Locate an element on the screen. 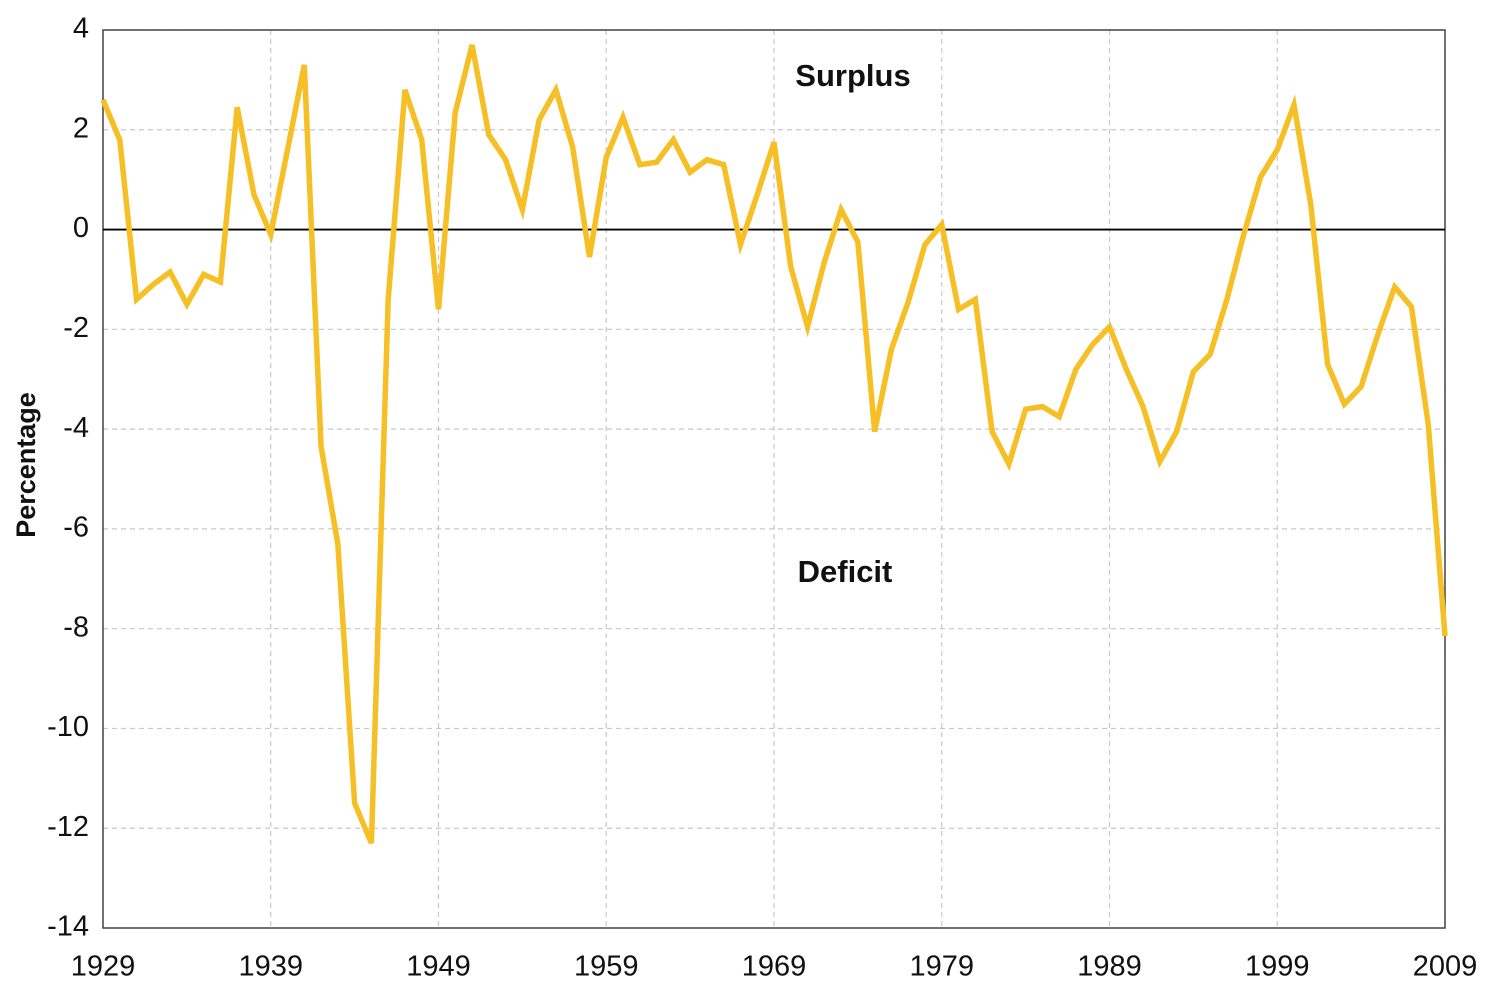 This screenshot has width=1492, height=987. x-tick-label: 1939 is located at coordinates (270, 967).